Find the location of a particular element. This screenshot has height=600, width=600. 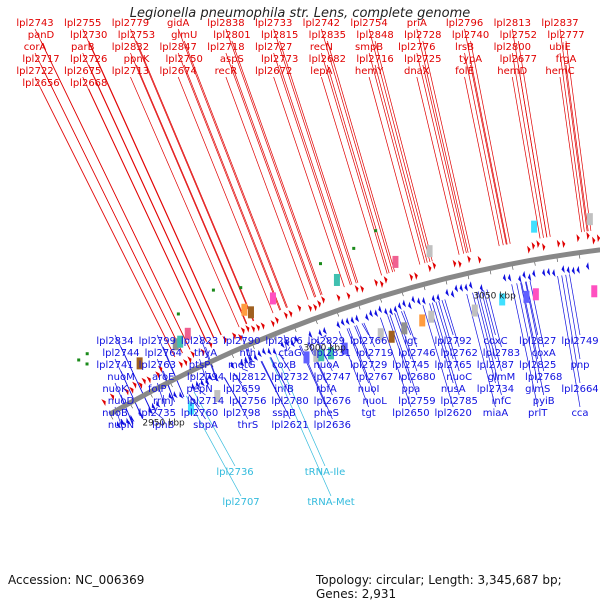

gene-label: tRNA-Met is located at coordinates (330, 502).